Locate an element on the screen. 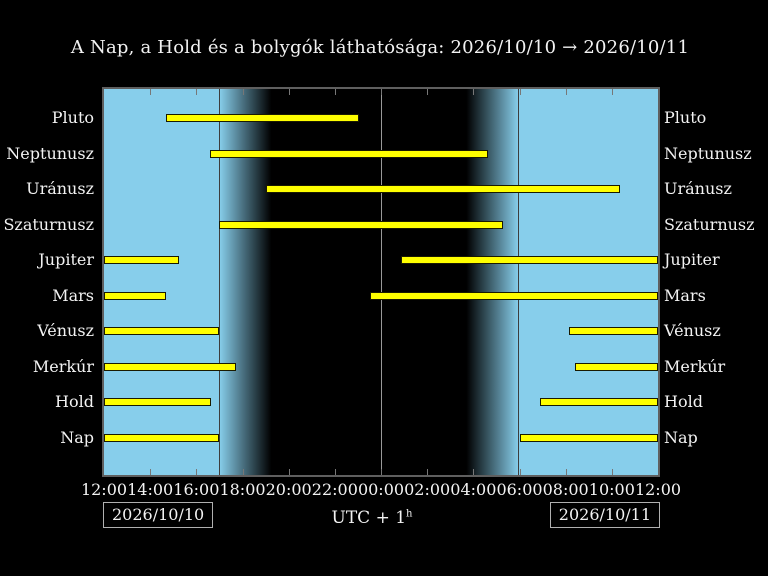 This screenshot has width=768, height=576. row-label-left: Pluto is located at coordinates (72, 117).